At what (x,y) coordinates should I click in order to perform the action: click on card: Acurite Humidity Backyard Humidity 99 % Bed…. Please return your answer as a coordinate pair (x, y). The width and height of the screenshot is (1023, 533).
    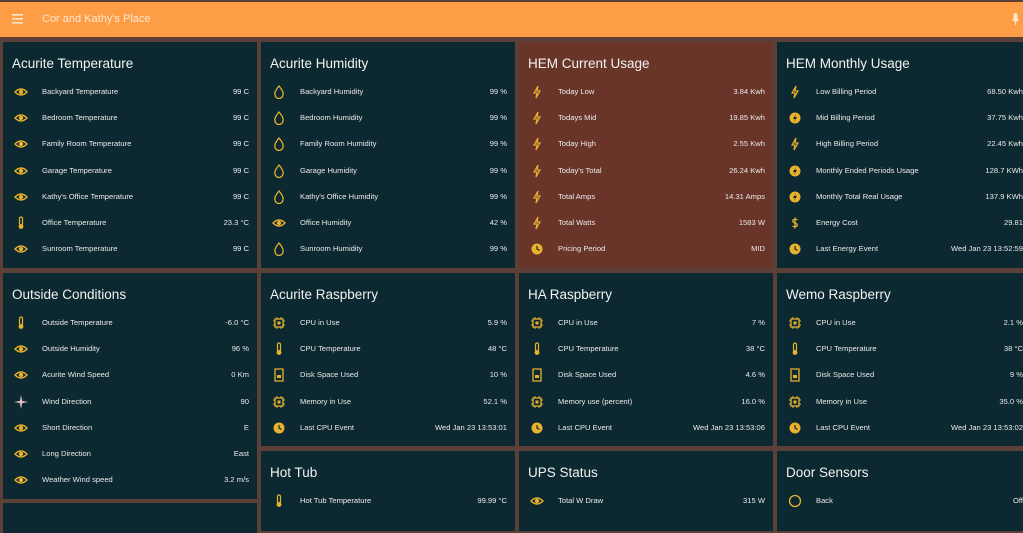
    Looking at the image, I should click on (388, 155).